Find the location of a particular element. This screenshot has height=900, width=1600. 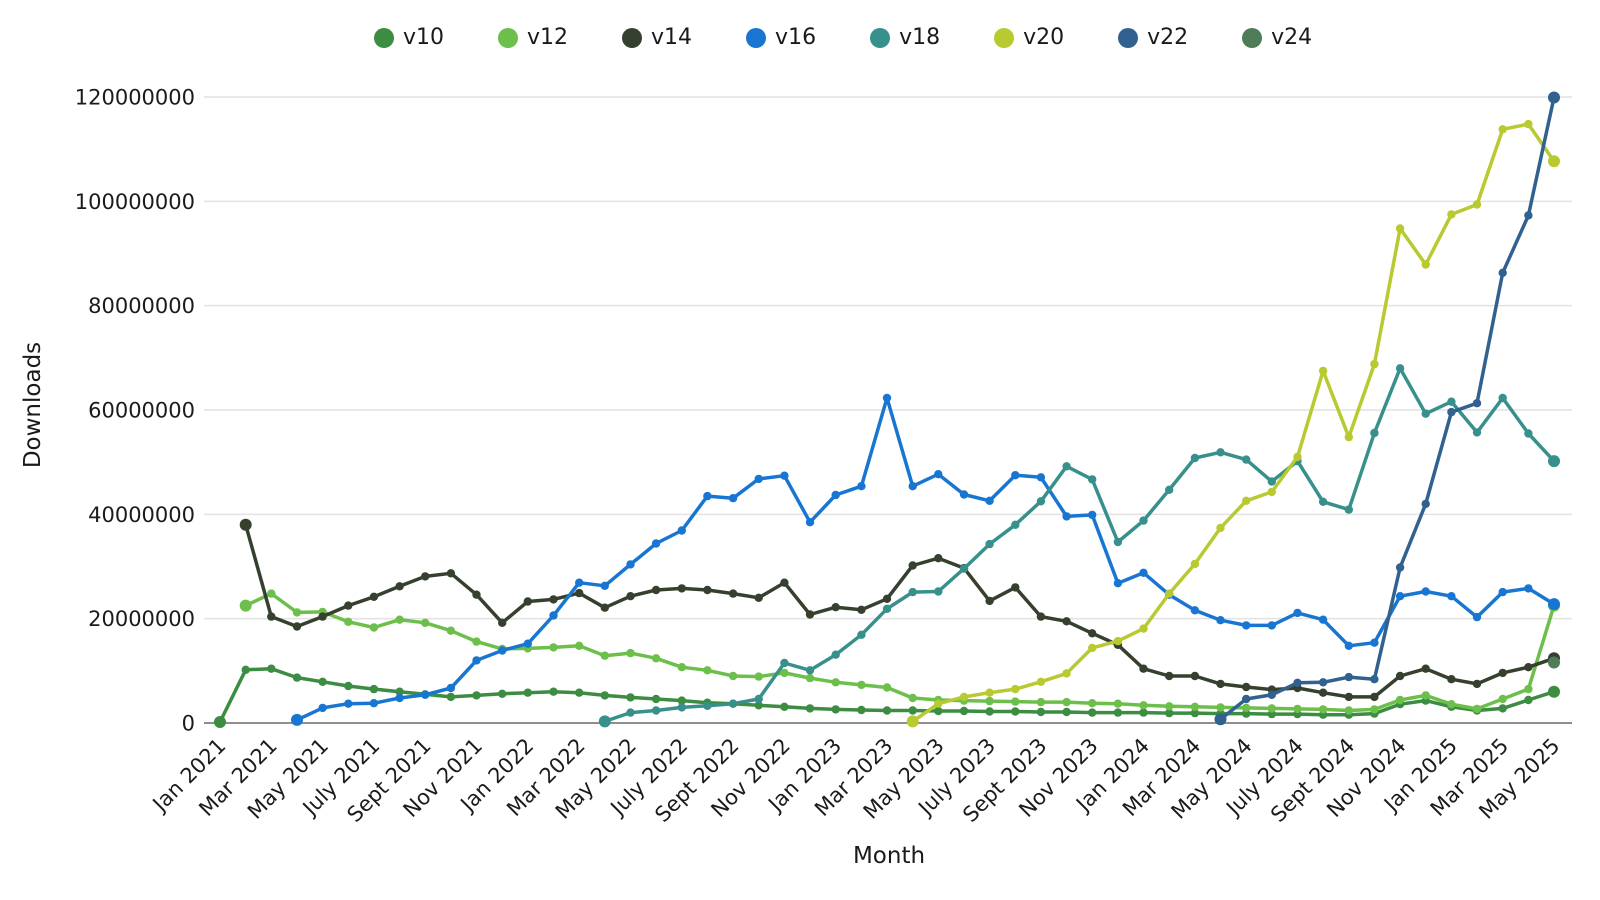

legend-marker-v10-icon is located at coordinates (384, 38).